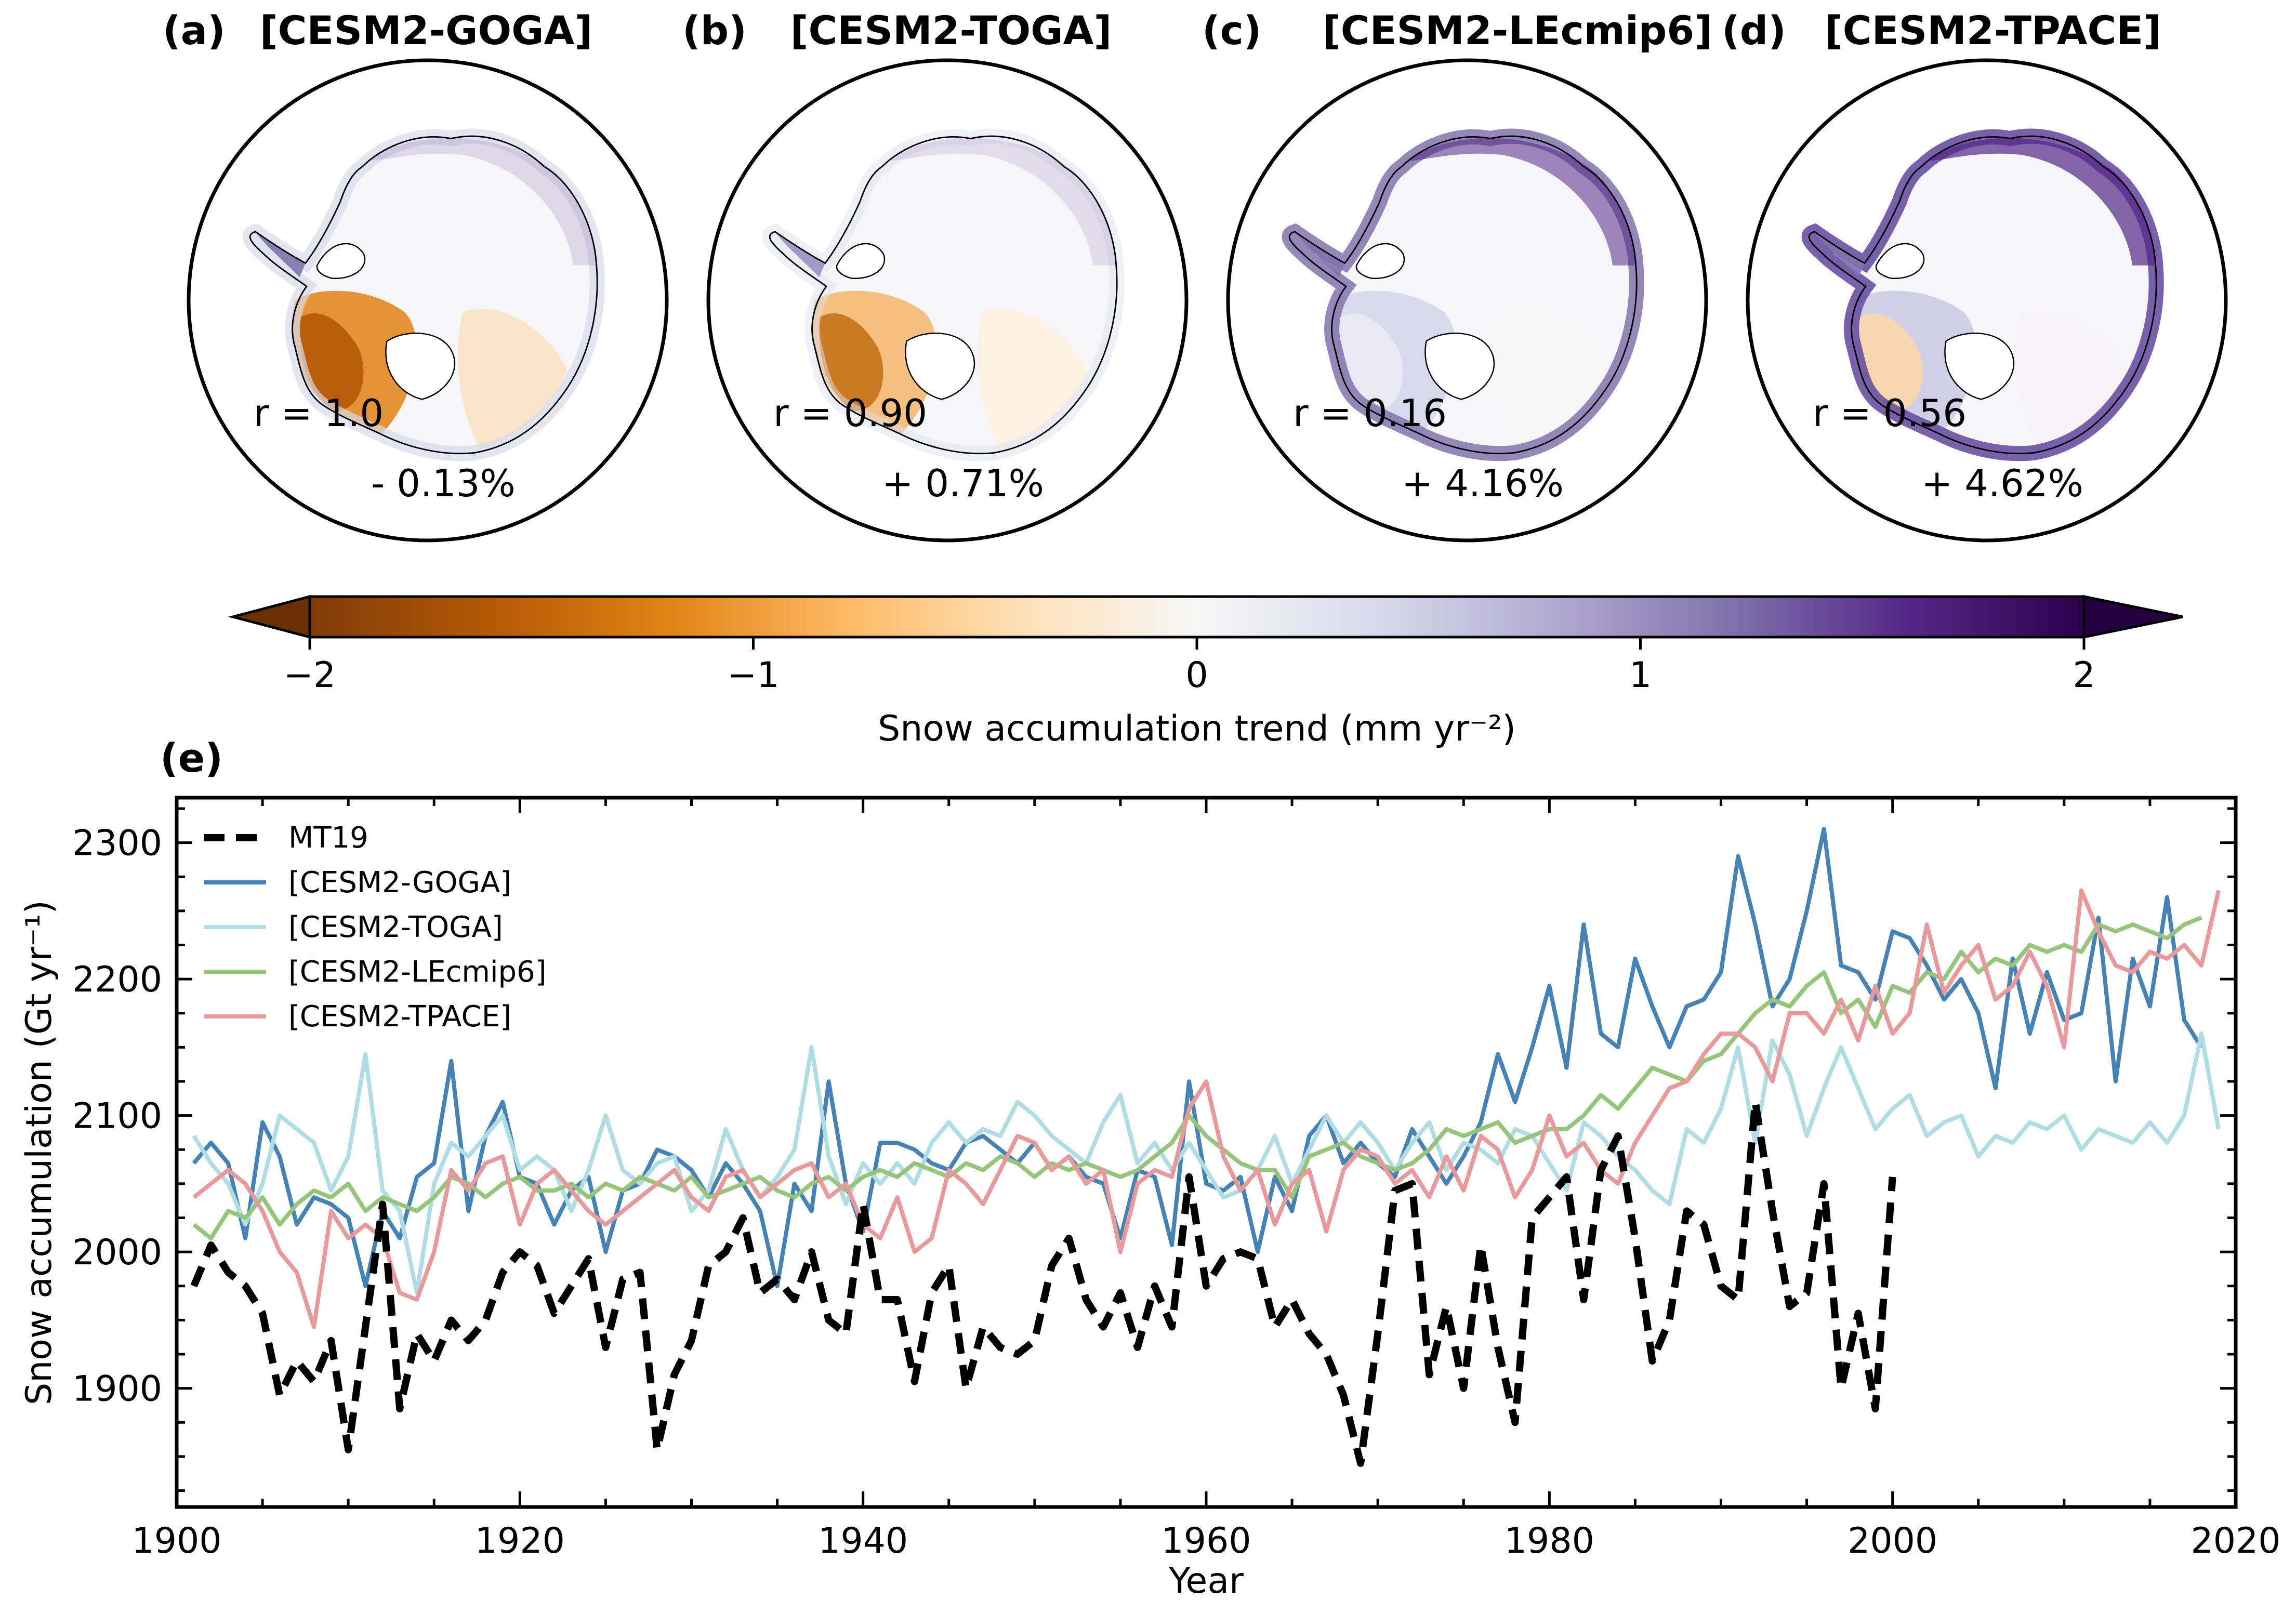 The width and height of the screenshot is (2296, 1613). I want to click on x-tick-label: 1920, so click(520, 1542).